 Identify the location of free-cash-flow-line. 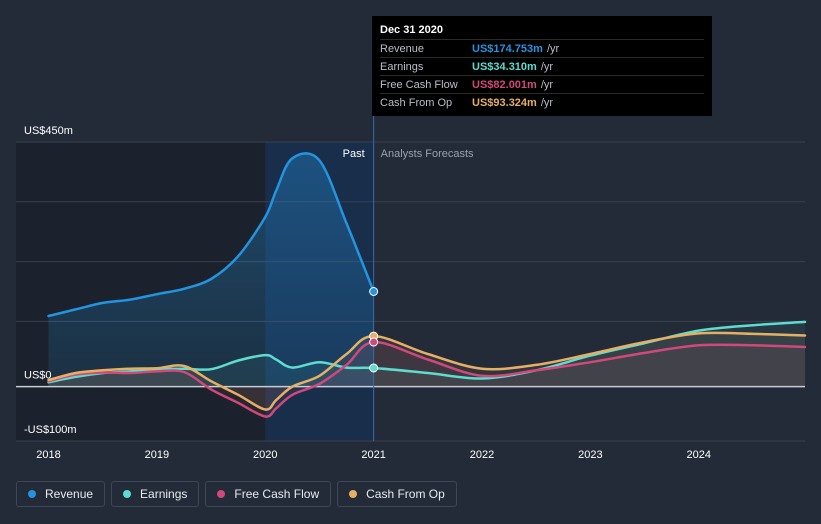
(427, 379).